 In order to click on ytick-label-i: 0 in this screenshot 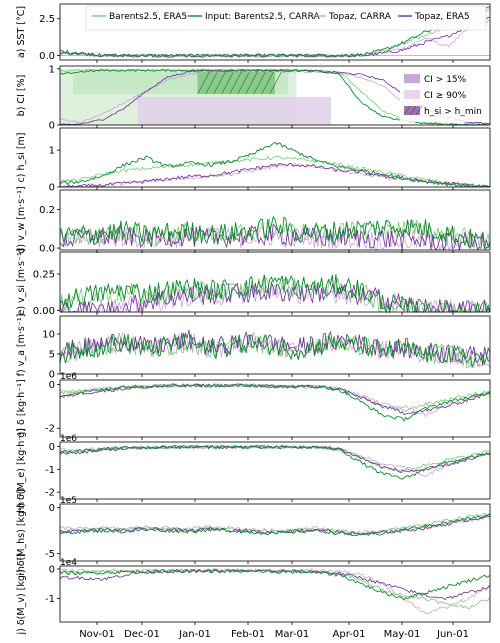, I will do `click(52, 508)`.